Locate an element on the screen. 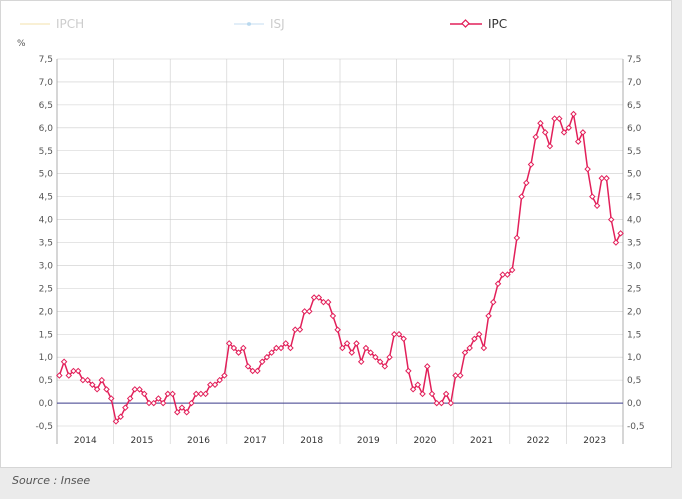 The width and height of the screenshot is (682, 499). y-tick-label-right: 3,0 is located at coordinates (634, 266).